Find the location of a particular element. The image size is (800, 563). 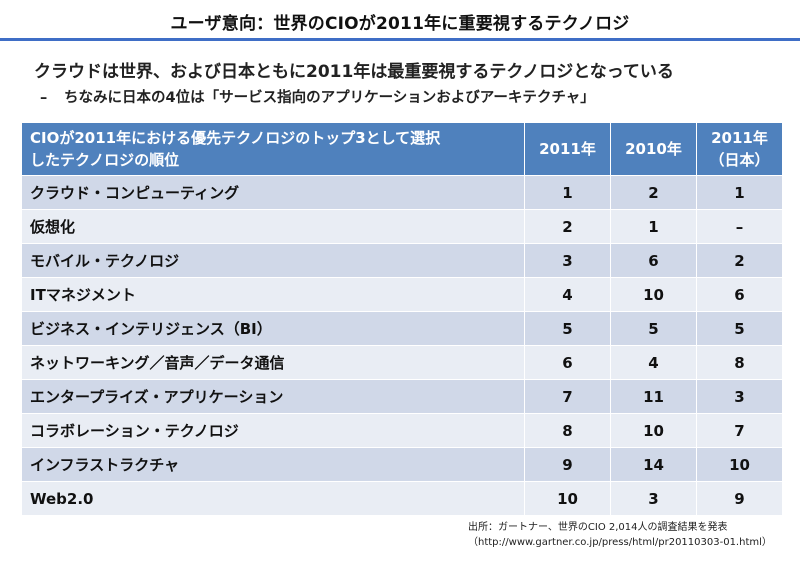

header-2011-japan: 2011年 （日本） is located at coordinates (739, 149).